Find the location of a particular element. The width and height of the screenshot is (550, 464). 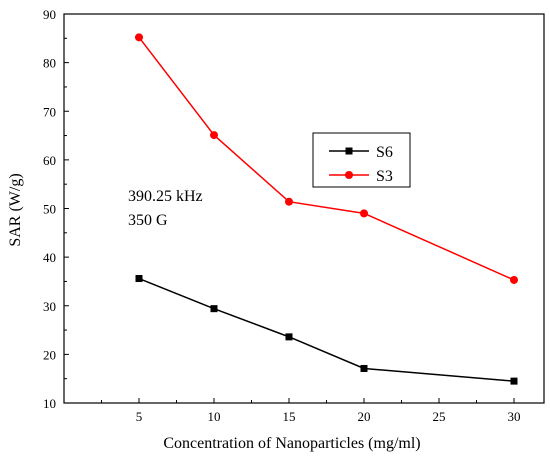

y-tick-label: 20 is located at coordinates (49, 354).